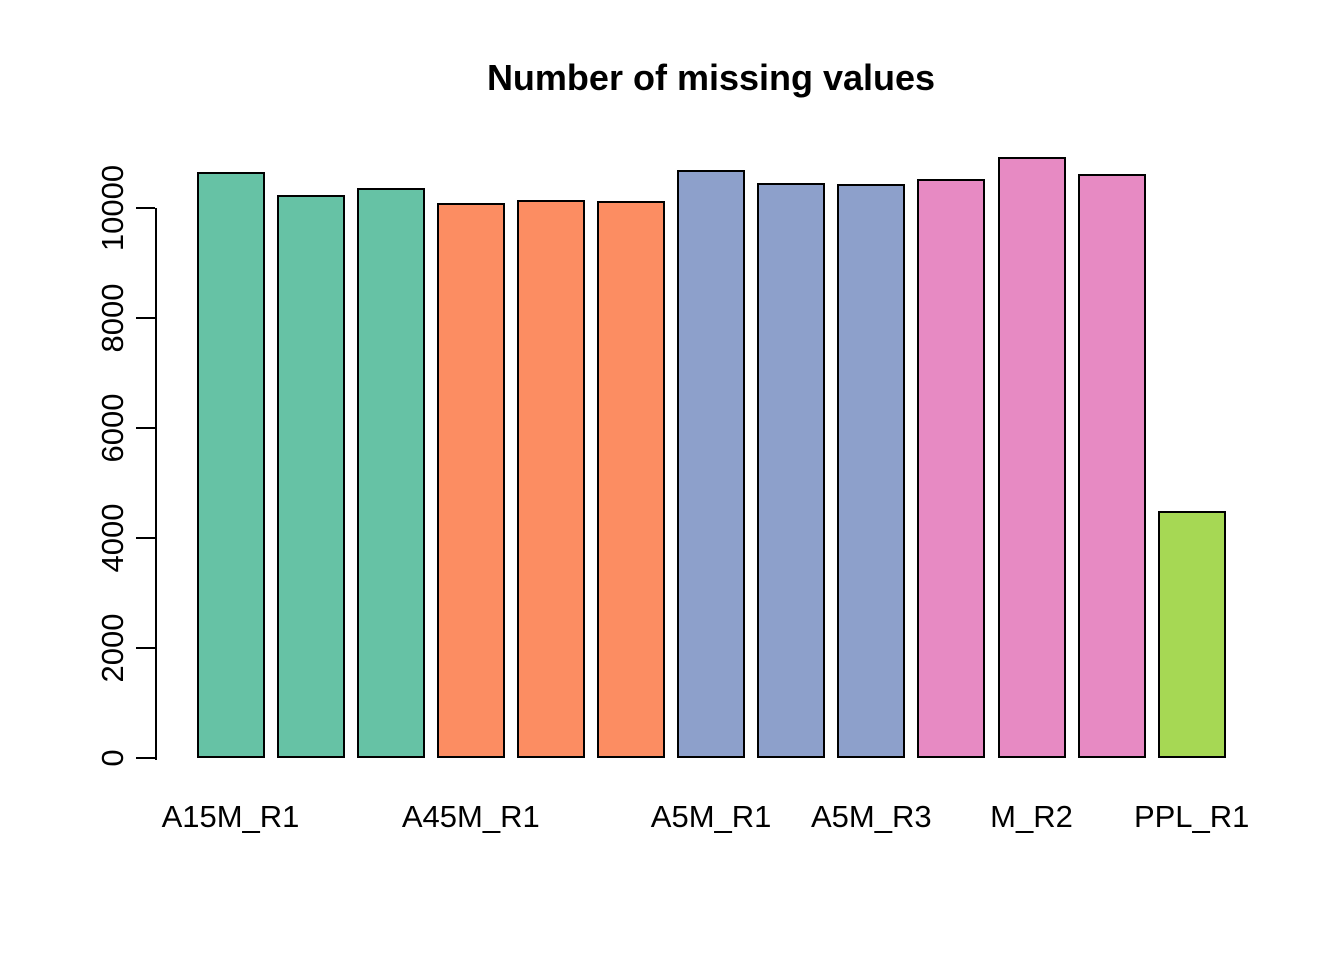 The height and width of the screenshot is (960, 1344). Describe the element at coordinates (112, 758) in the screenshot. I see `y-tick-label: 0` at that location.